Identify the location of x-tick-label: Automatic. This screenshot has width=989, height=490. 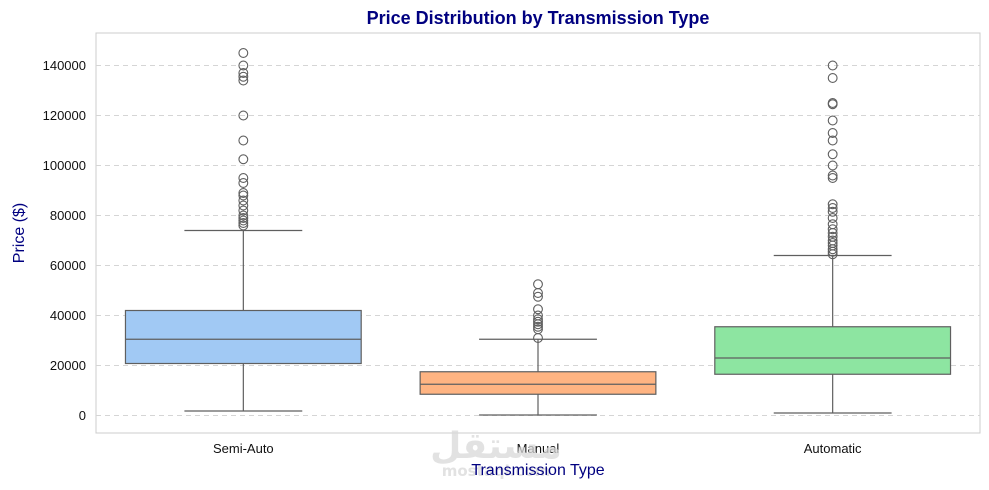
(833, 448).